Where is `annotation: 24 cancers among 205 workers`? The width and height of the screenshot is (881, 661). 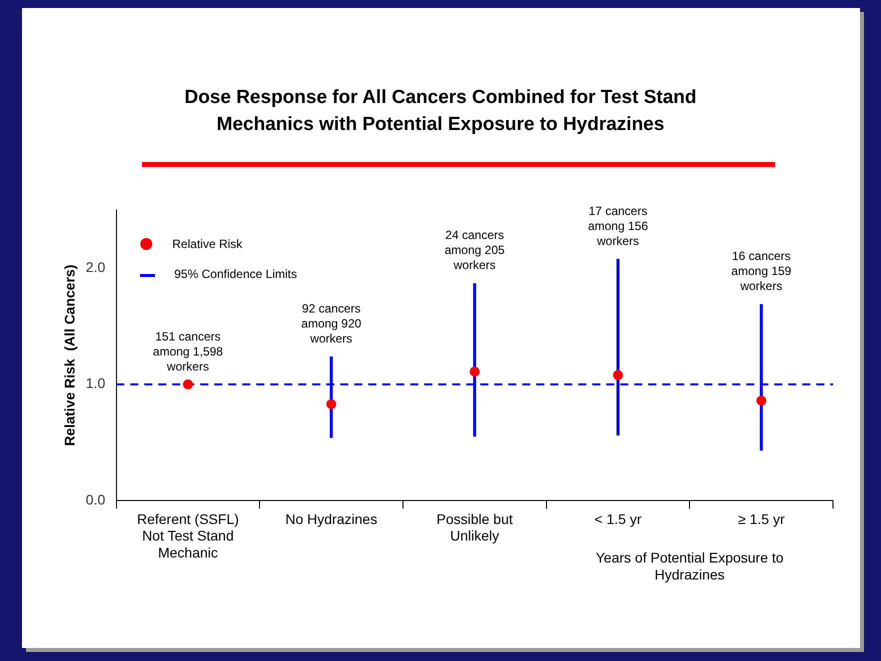 annotation: 24 cancers among 205 workers is located at coordinates (474, 250).